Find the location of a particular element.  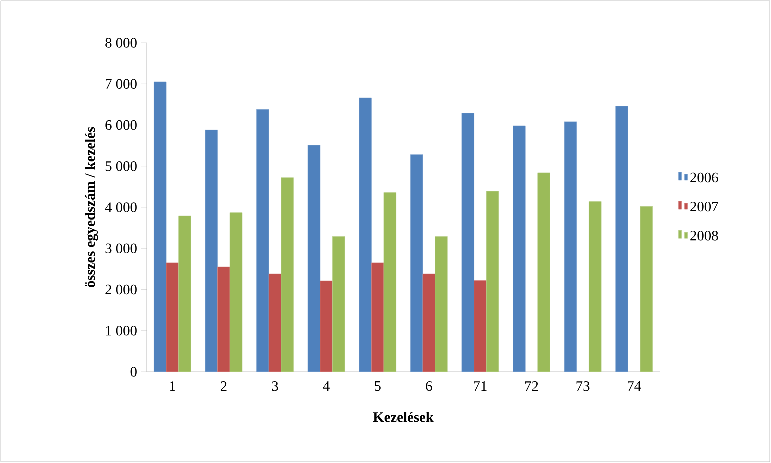

y-tick-label: 6 000 is located at coordinates (121, 125).